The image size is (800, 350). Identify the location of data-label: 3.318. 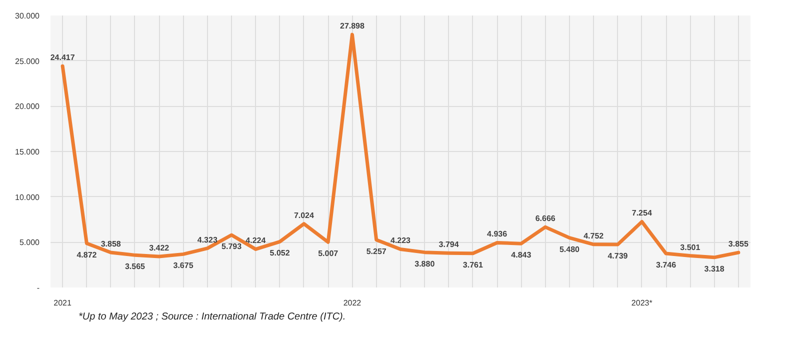
(714, 269).